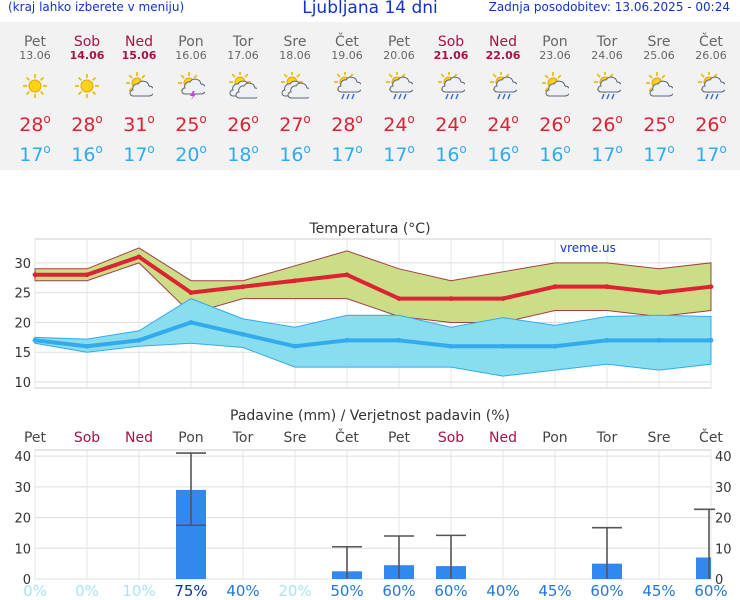 Image resolution: width=740 pixels, height=600 pixels. What do you see at coordinates (703, 568) in the screenshot?
I see `precip-bar` at bounding box center [703, 568].